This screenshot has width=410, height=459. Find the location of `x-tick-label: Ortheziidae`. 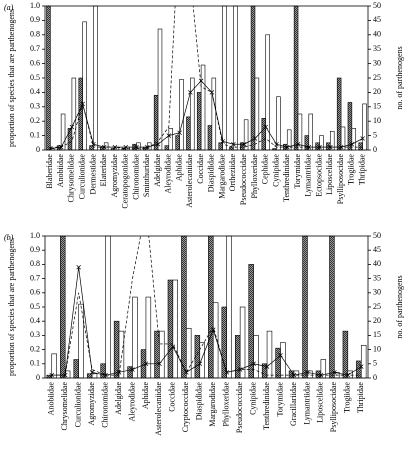

x-tick-label: Ortheziidae is located at coordinates (232, 173).